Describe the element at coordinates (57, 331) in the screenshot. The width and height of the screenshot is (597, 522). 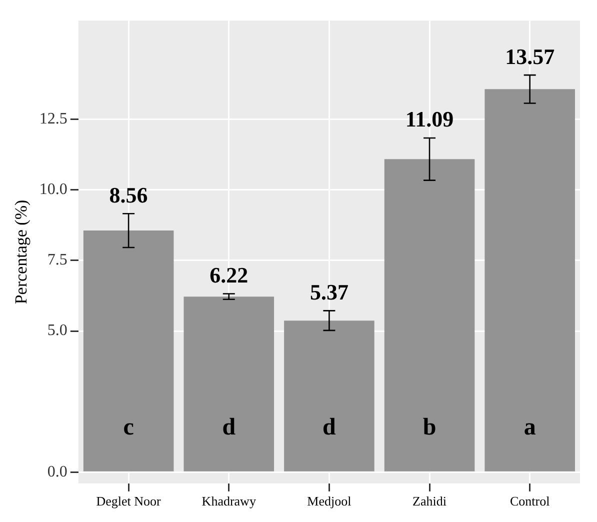
I see `y-tick-label: 5.0` at that location.